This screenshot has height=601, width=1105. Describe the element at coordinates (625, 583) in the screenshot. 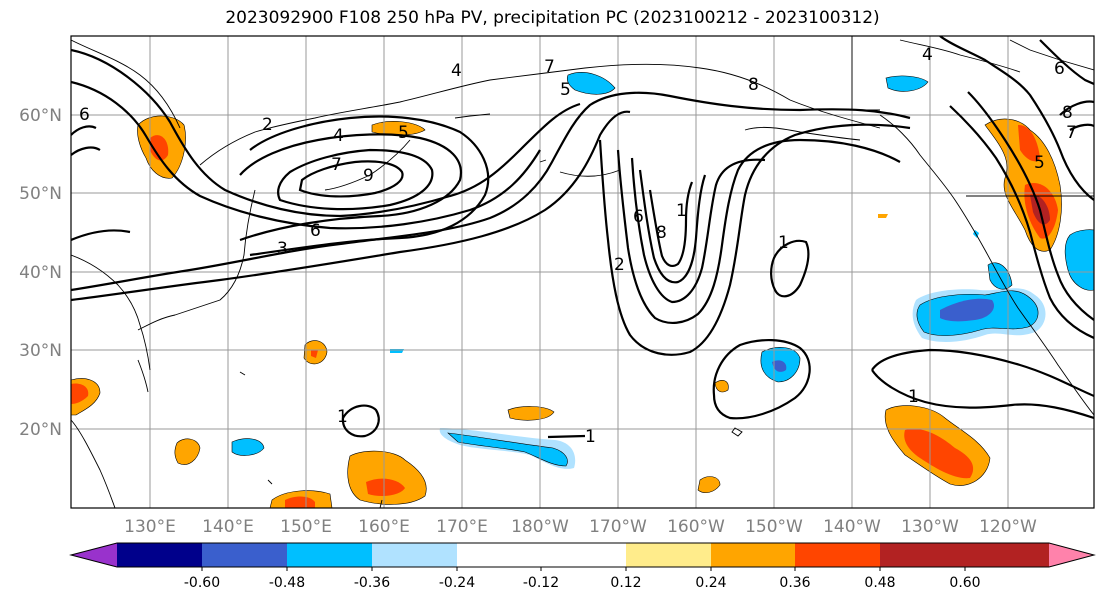

I see `colorbar-tick-label: 0.12` at that location.